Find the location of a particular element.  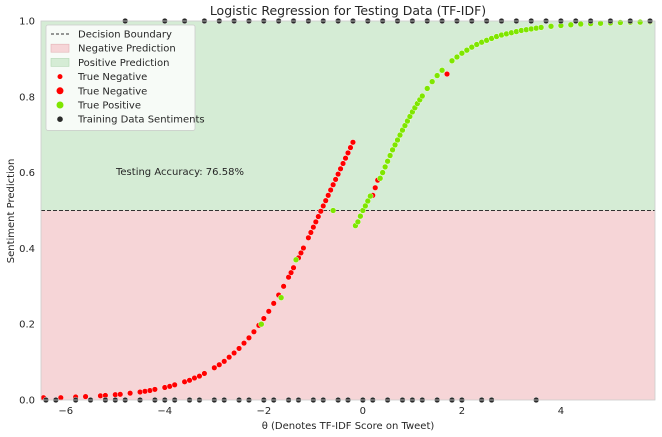

legend-label: Training Data Sentiments is located at coordinates (141, 120).